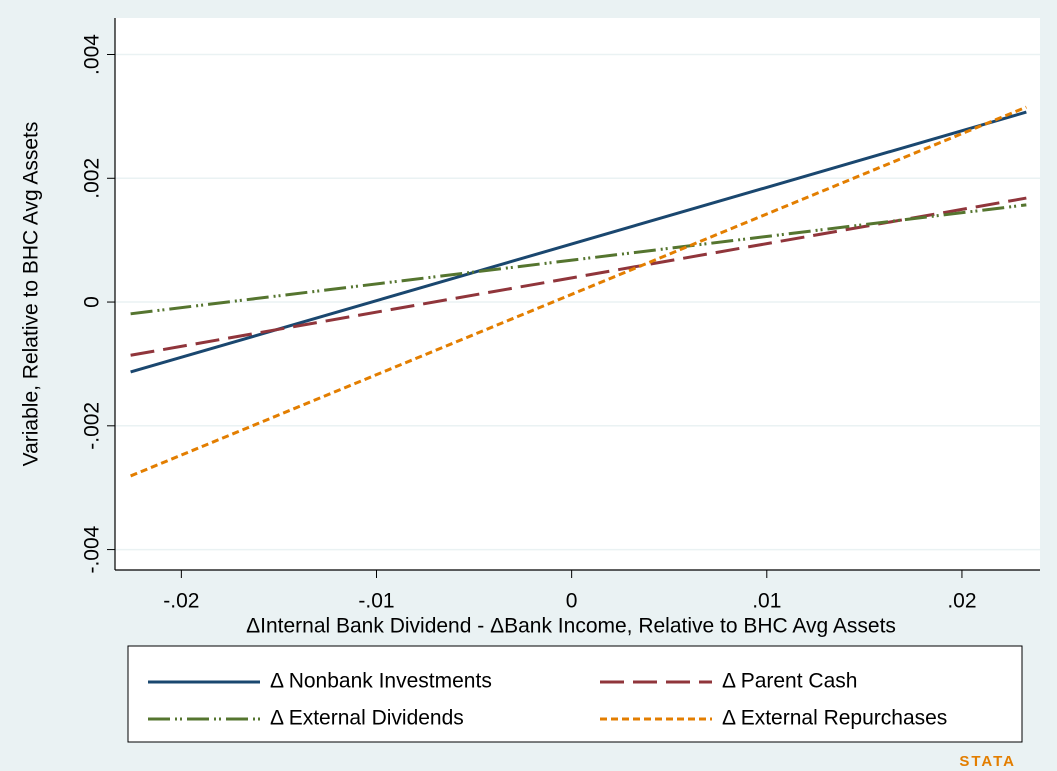 The height and width of the screenshot is (771, 1057). I want to click on x-tick-label: .02, so click(961, 601).